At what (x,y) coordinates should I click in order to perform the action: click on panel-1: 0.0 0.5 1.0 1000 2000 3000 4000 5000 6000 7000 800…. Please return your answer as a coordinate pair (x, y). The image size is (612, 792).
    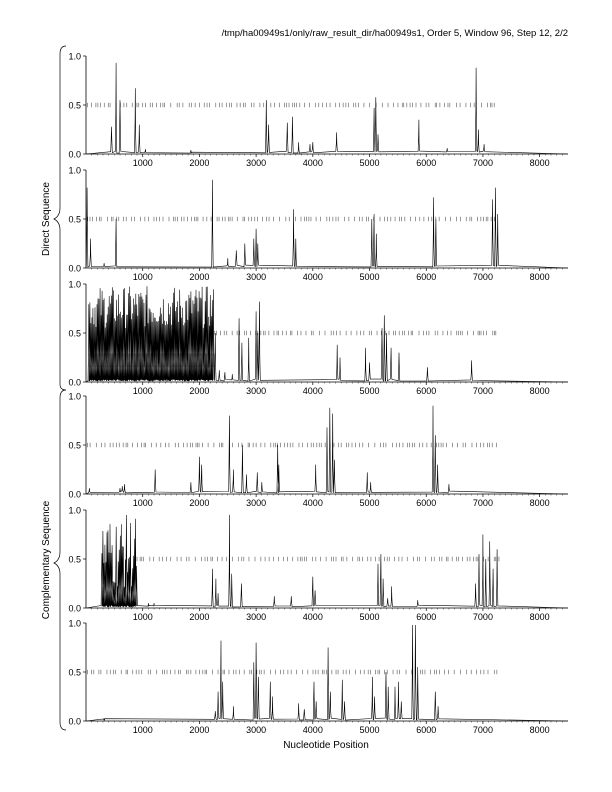
    Looking at the image, I should click on (318, 110).